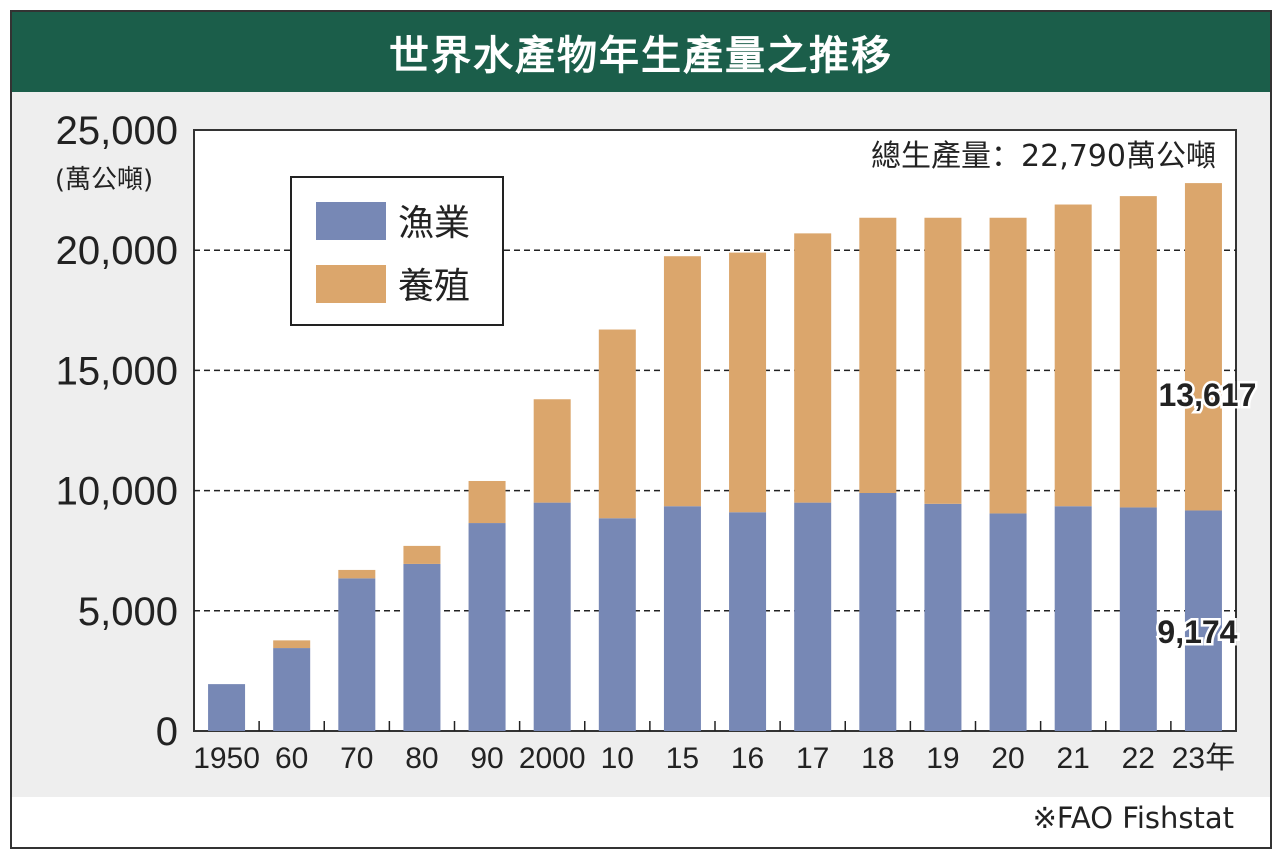 This screenshot has height=859, width=1282. What do you see at coordinates (117, 251) in the screenshot?
I see `y-tick-label: 20,000` at bounding box center [117, 251].